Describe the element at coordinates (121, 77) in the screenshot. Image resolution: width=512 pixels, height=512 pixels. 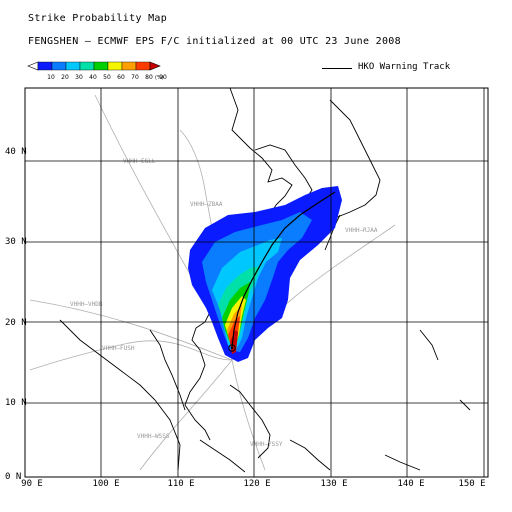
I see `legend-value: 60` at that location.